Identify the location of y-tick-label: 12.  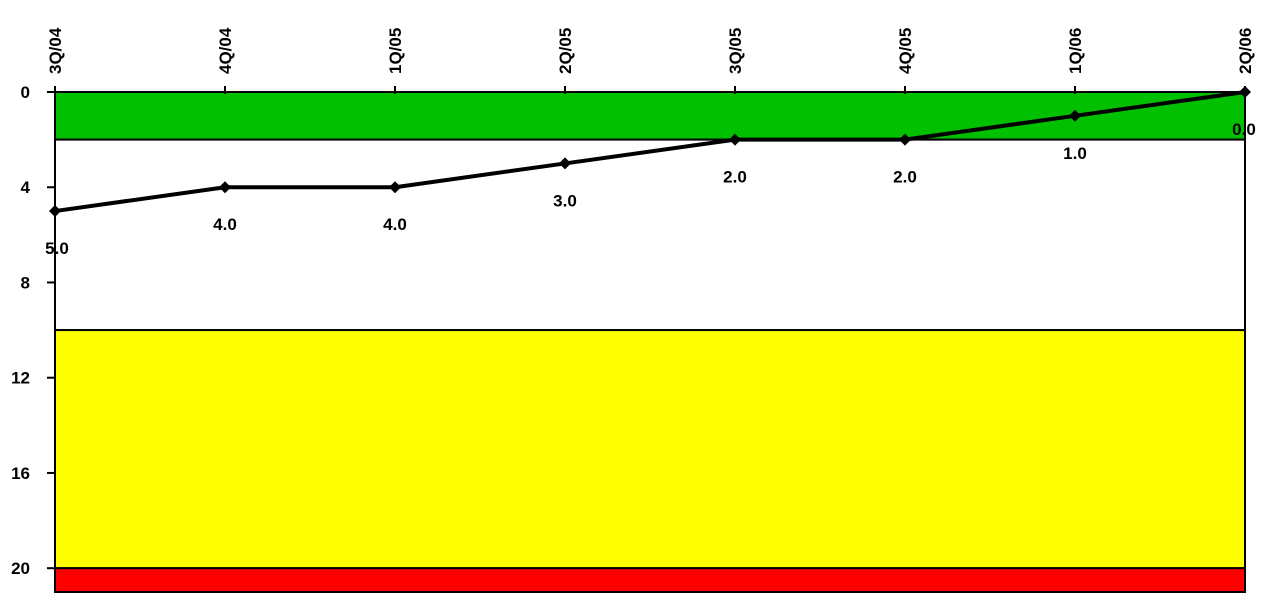
(20, 378).